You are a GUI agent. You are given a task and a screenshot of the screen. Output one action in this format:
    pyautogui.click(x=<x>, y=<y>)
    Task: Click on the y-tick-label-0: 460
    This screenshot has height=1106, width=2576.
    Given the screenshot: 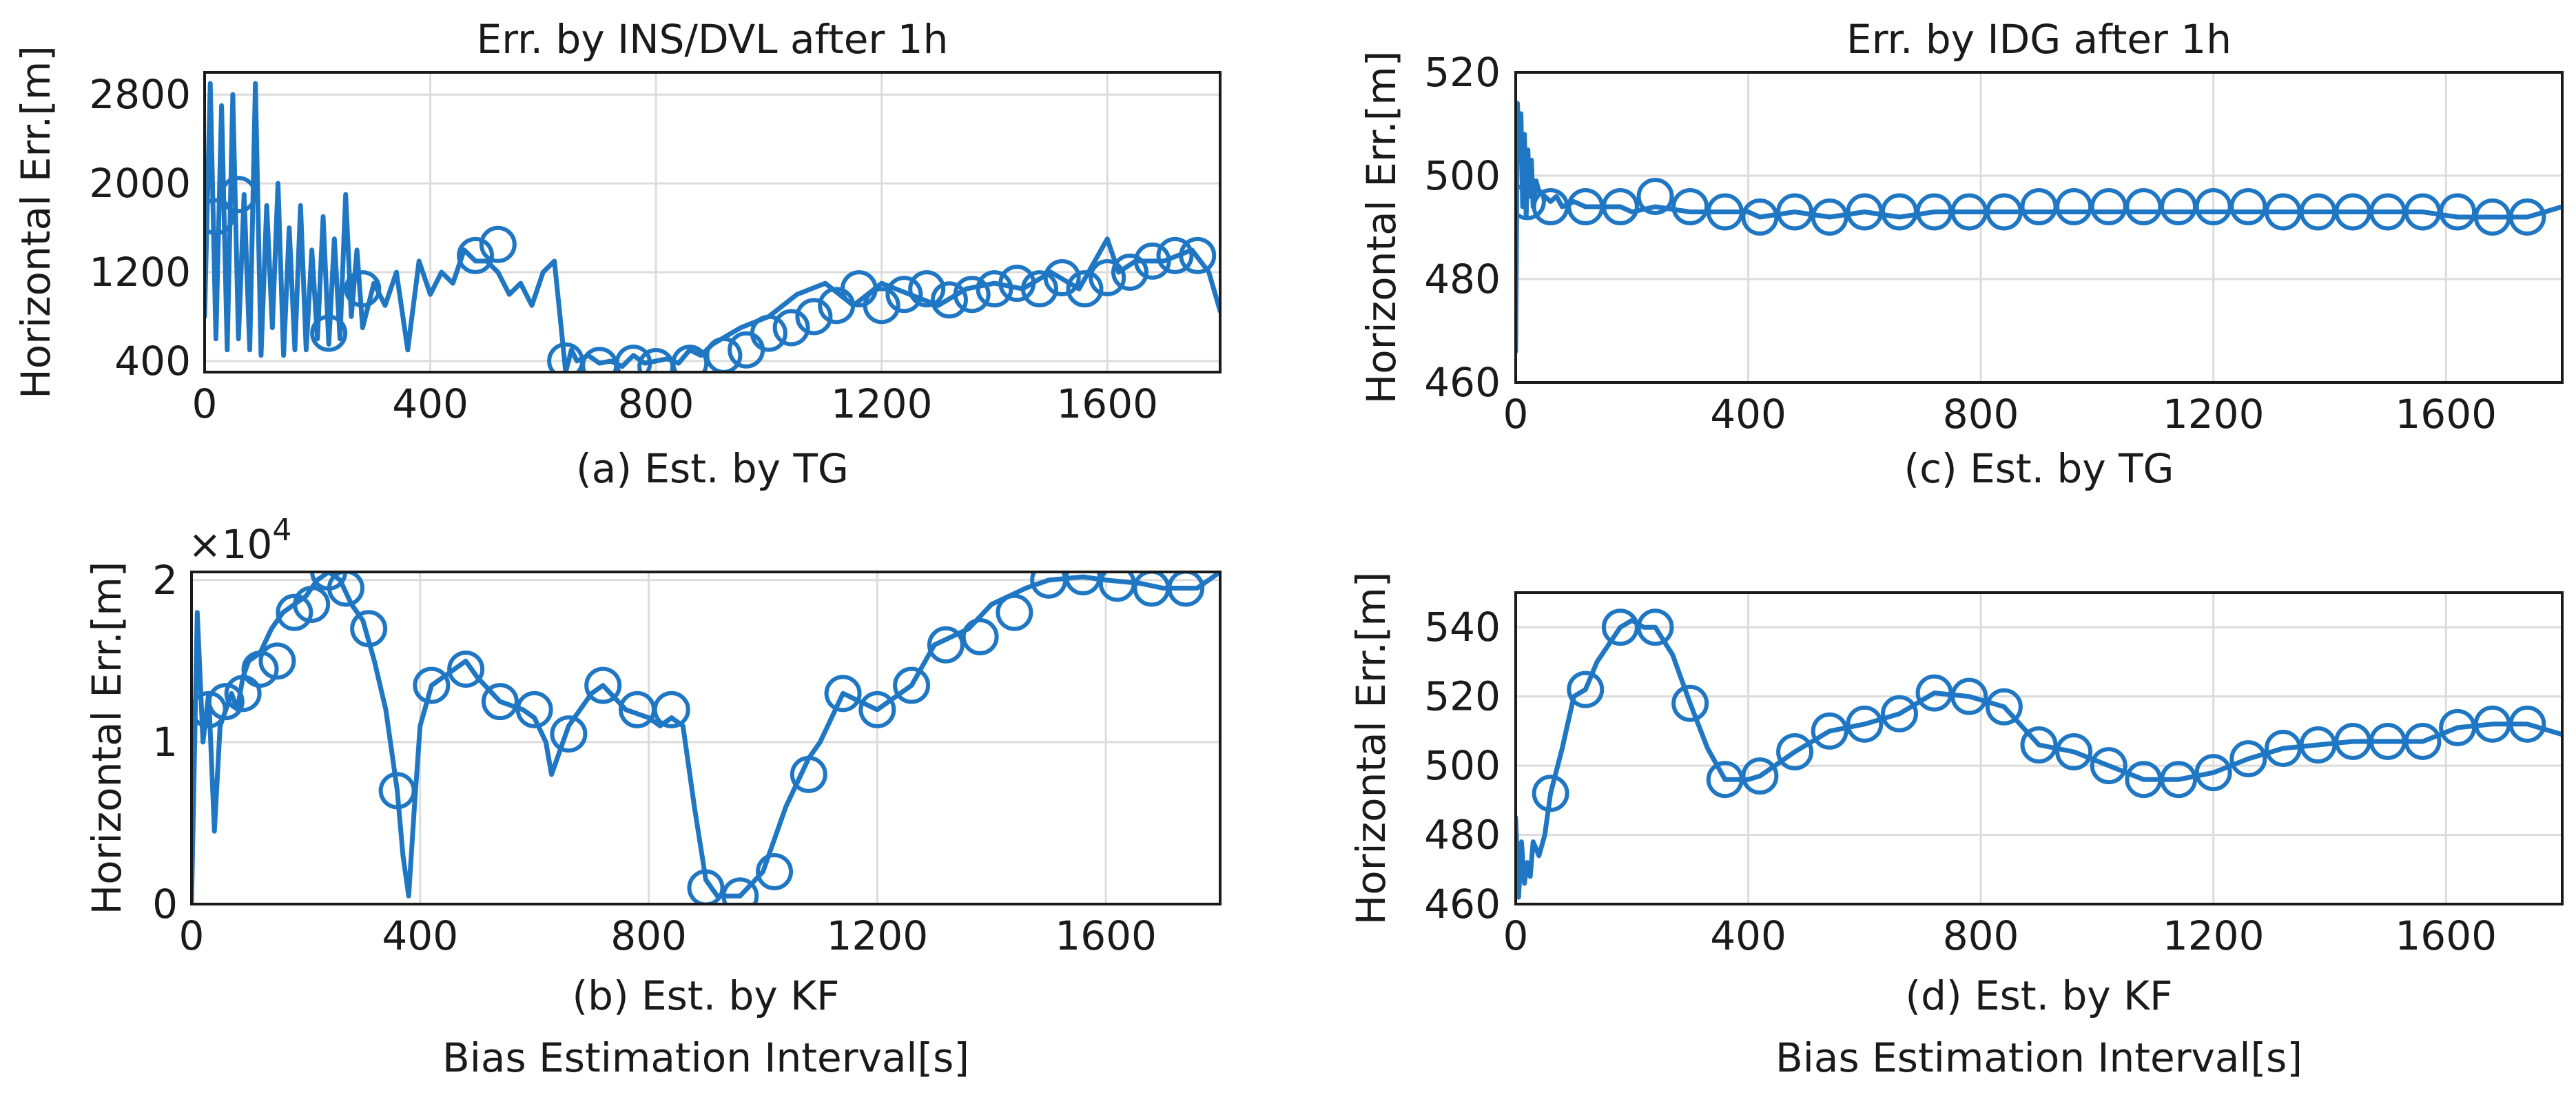 What is the action you would take?
    pyautogui.click(x=1462, y=905)
    